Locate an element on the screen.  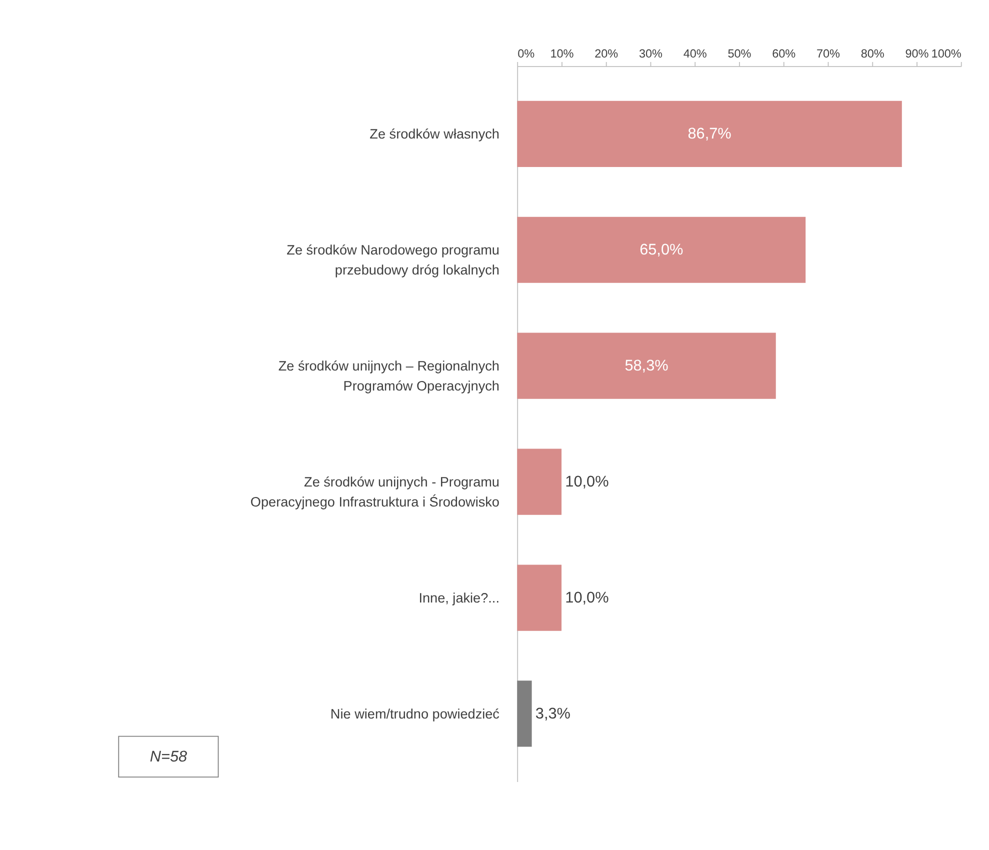
x-tick-label: 30% is located at coordinates (651, 53).